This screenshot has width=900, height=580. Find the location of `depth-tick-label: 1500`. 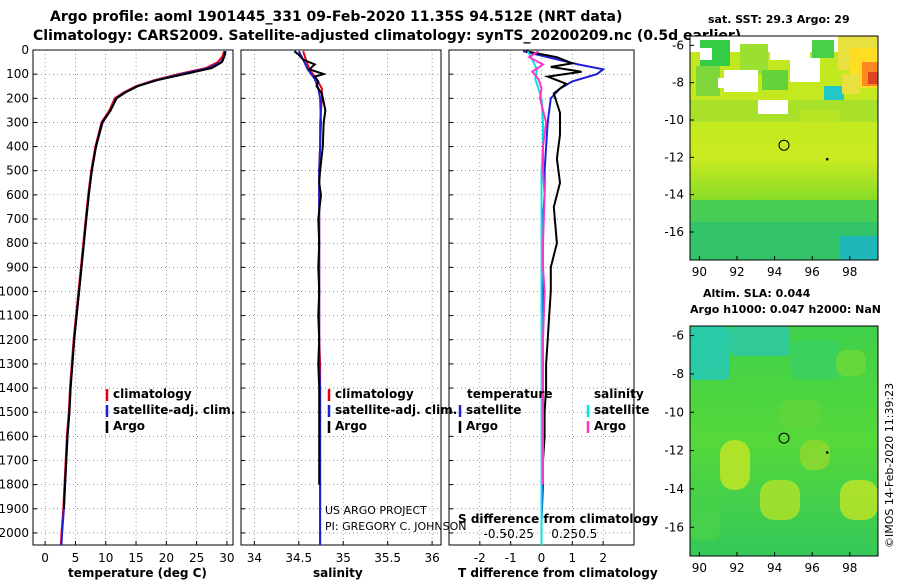

depth-tick-label: 1500 is located at coordinates (14, 412).